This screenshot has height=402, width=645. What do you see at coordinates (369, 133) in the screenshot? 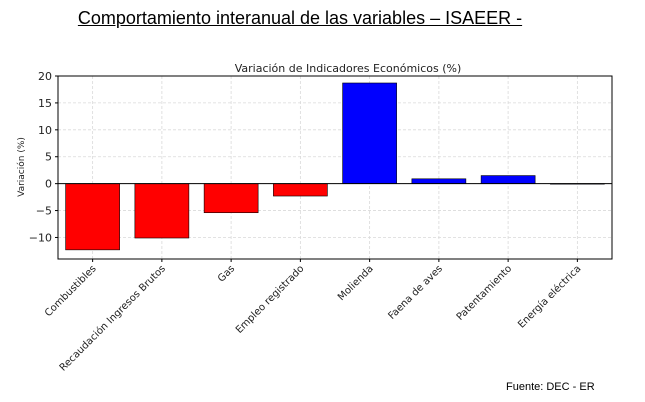
I see `bar-molienda` at bounding box center [369, 133].